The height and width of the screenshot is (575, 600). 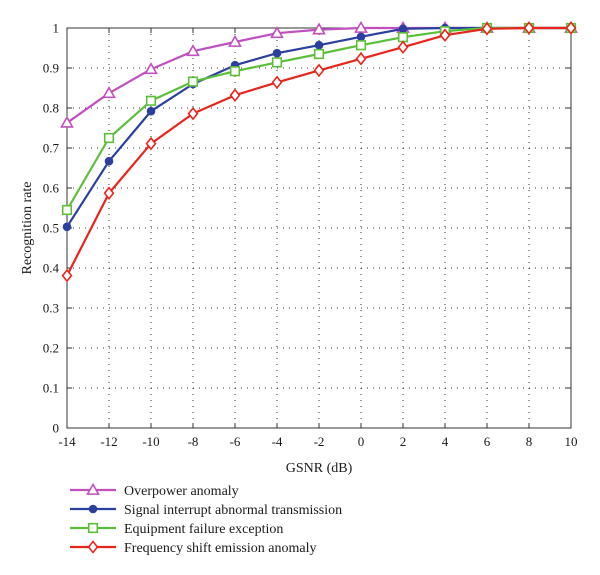 I want to click on x-tick-label: -10, so click(x=150, y=441).